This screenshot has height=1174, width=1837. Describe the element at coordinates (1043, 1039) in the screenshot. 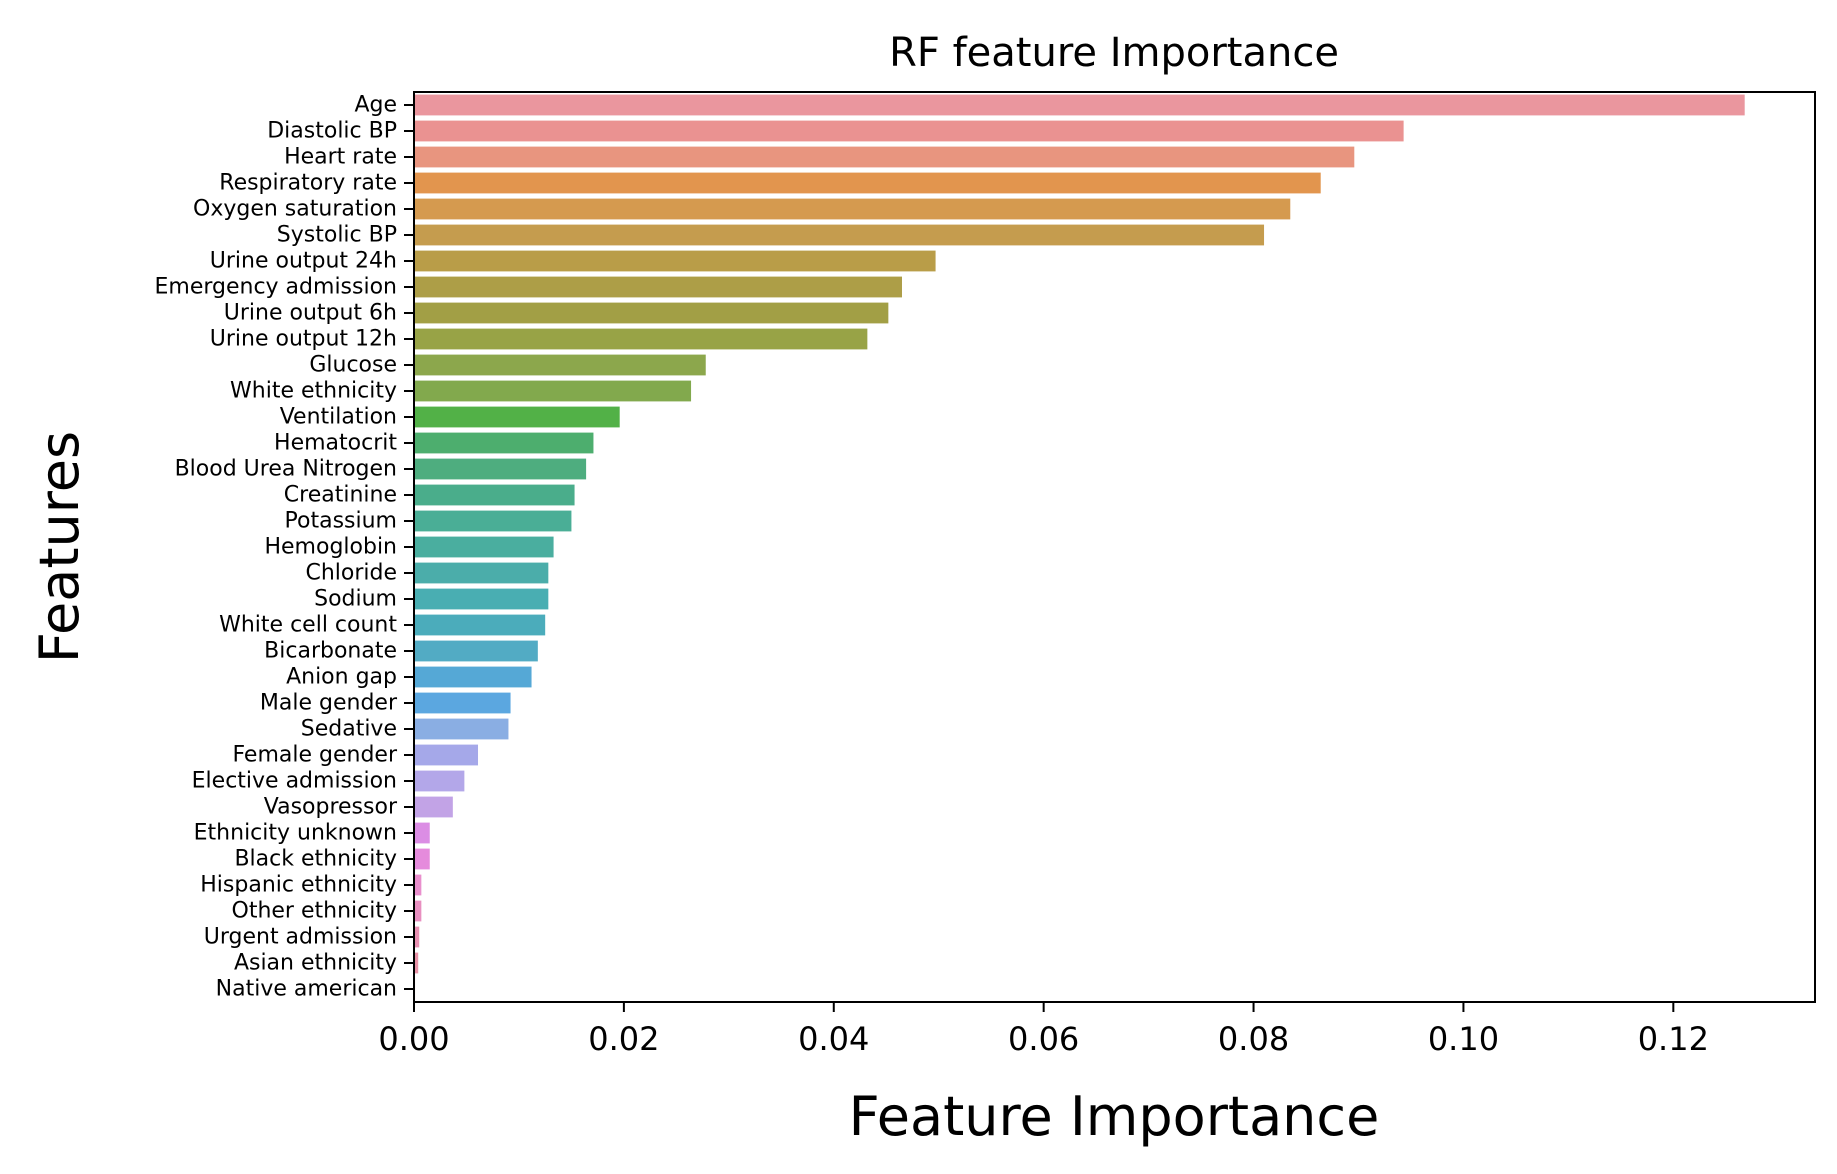

I see `x-tick-label-3: 0.06` at that location.